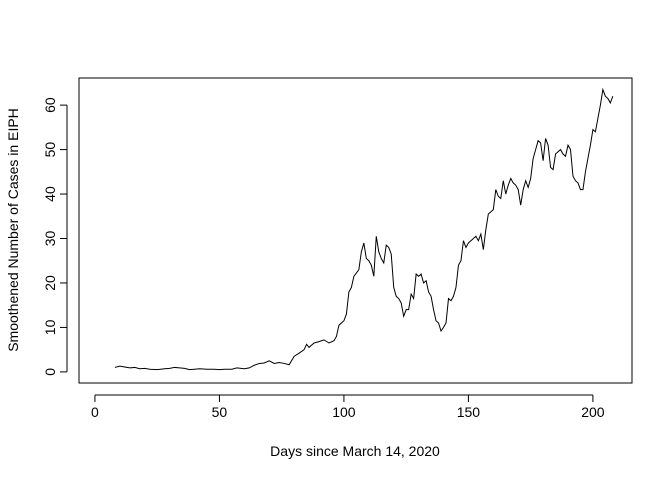  I want to click on x-tick-label: 0, so click(95, 412).